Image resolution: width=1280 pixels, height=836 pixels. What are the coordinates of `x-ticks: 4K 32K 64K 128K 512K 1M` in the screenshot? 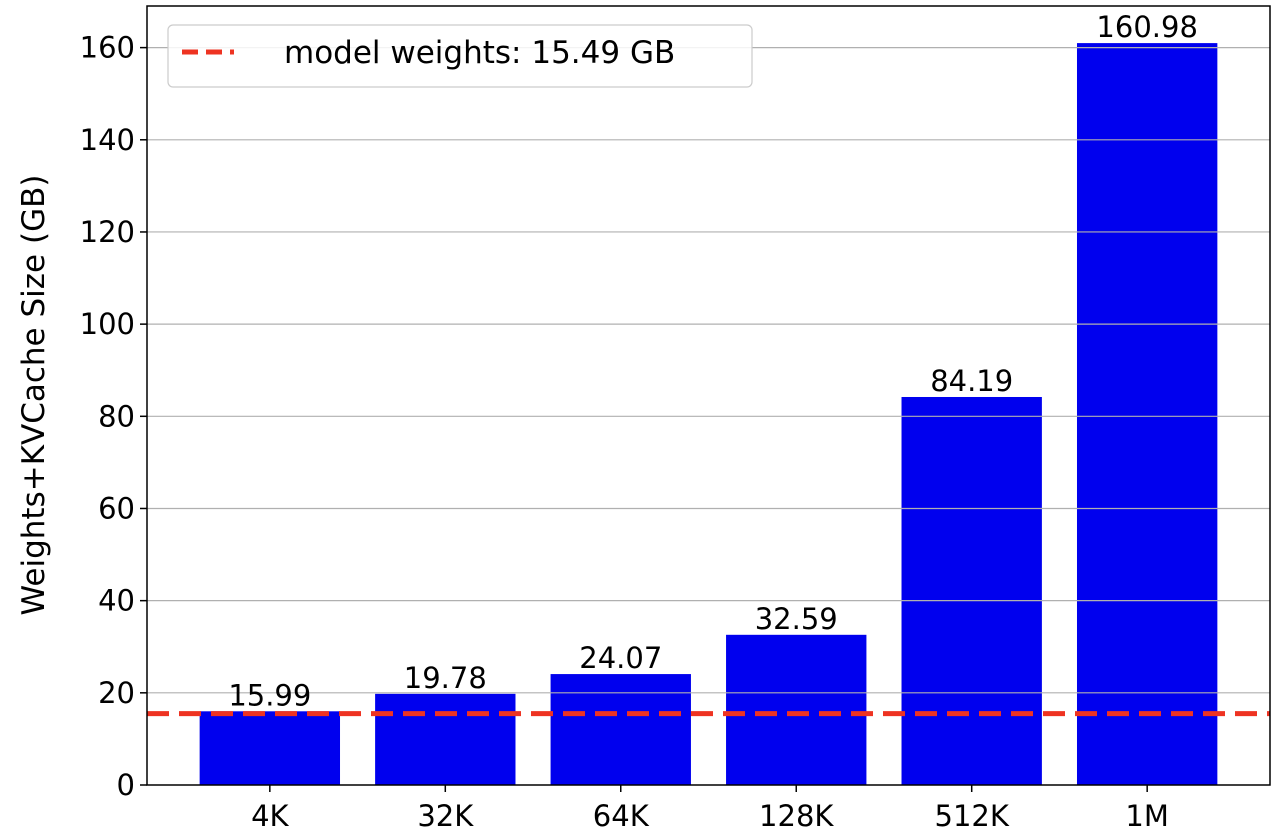 It's located at (710, 809).